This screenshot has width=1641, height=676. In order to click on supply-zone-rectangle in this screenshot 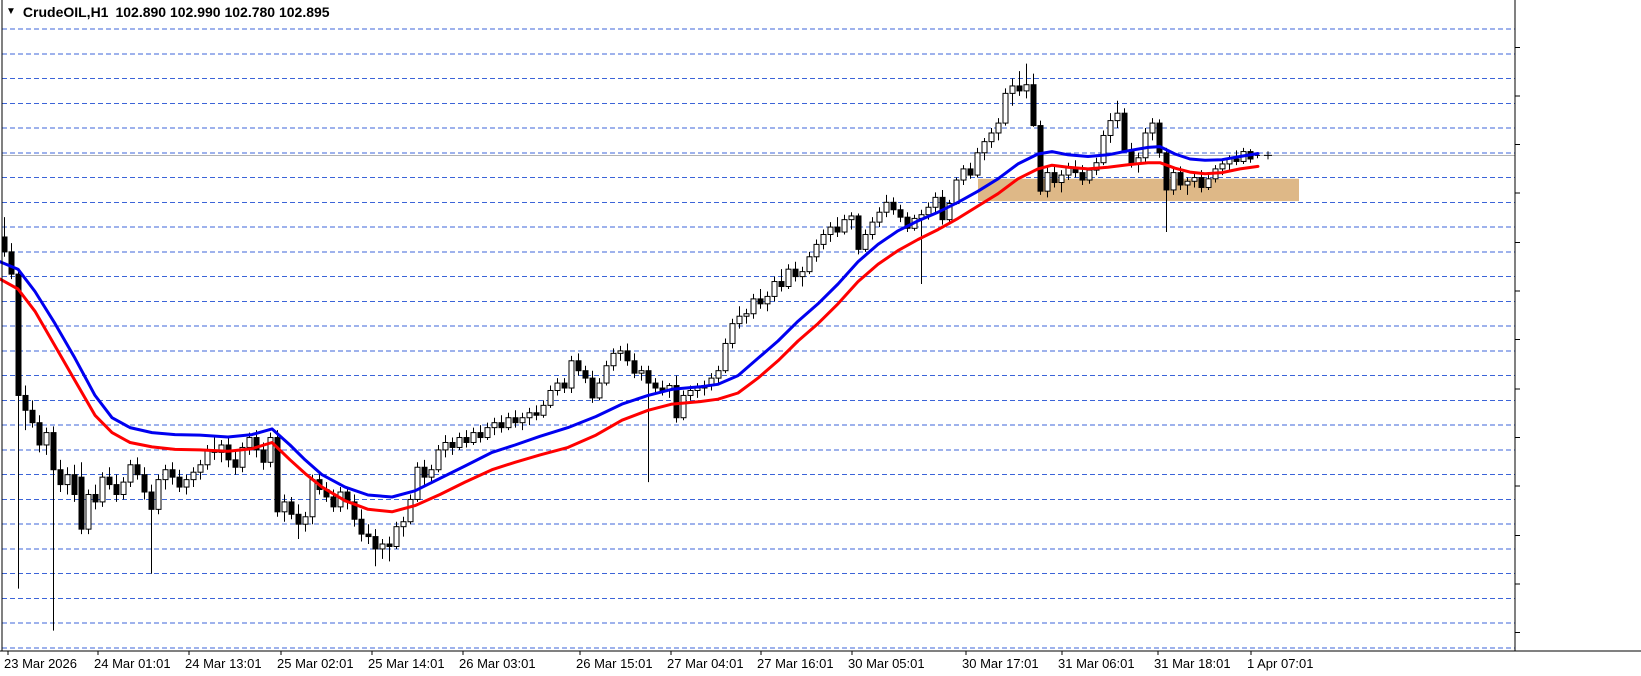, I will do `click(1138, 190)`.